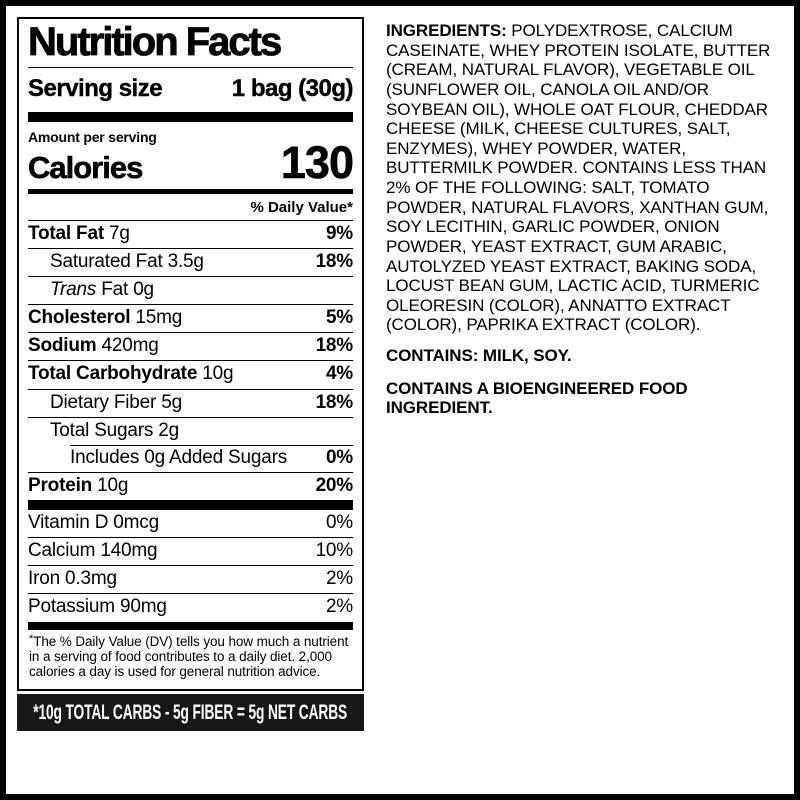 Image resolution: width=800 pixels, height=800 pixels. What do you see at coordinates (179, 457) in the screenshot?
I see `nutrient-name: Includes 0g Added Sugars` at bounding box center [179, 457].